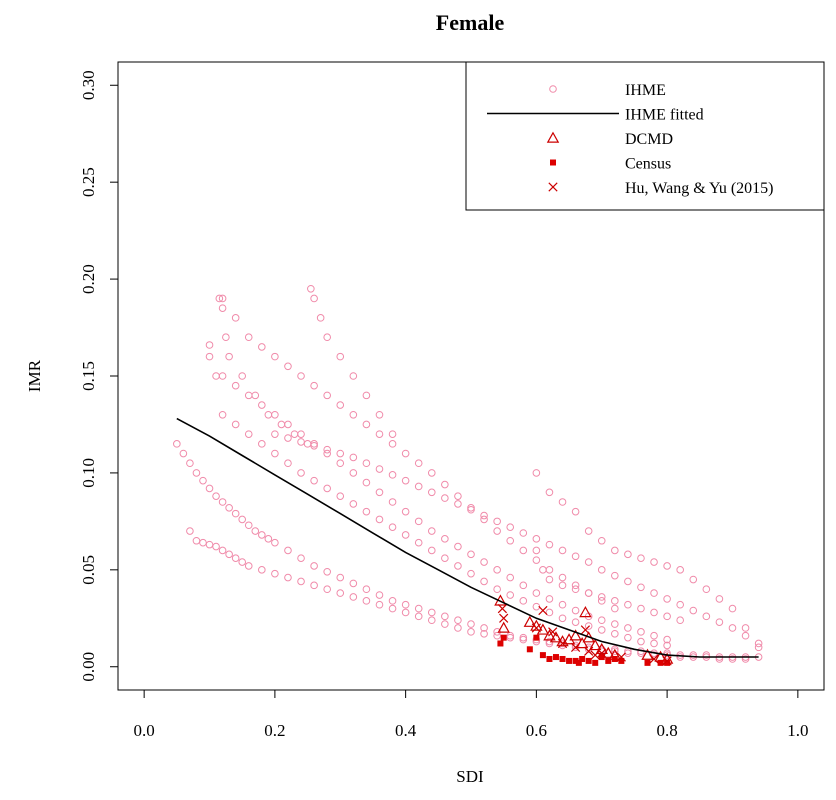 This screenshot has height=800, width=836. Describe the element at coordinates (88, 182) in the screenshot. I see `y-tick-label: 0.25` at that location.